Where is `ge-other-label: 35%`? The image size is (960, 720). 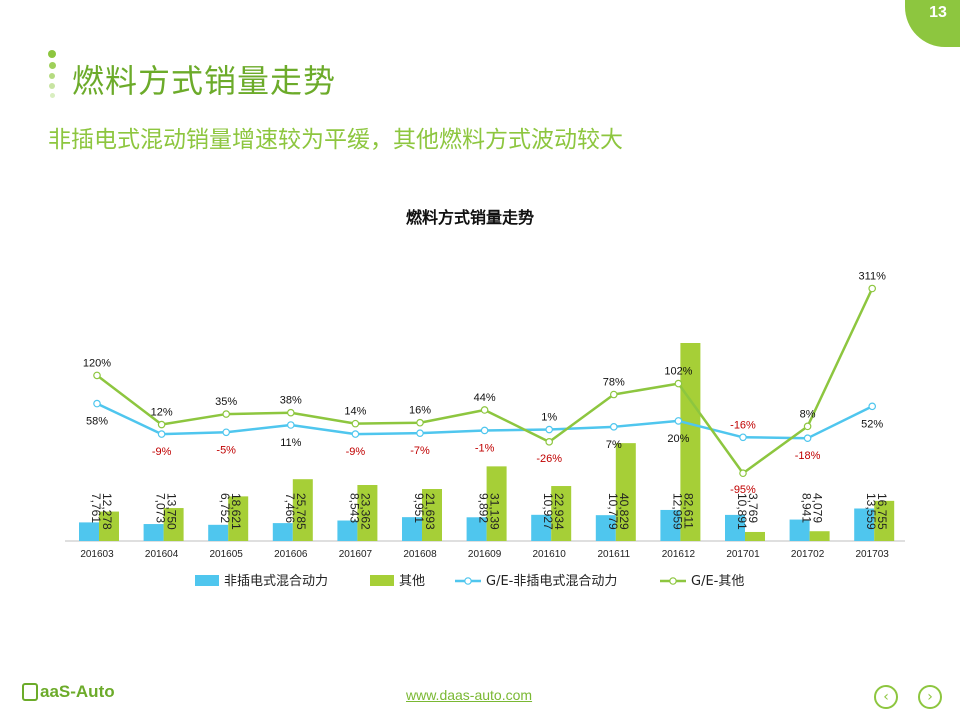
ge-other-label: 35% is located at coordinates (226, 402).